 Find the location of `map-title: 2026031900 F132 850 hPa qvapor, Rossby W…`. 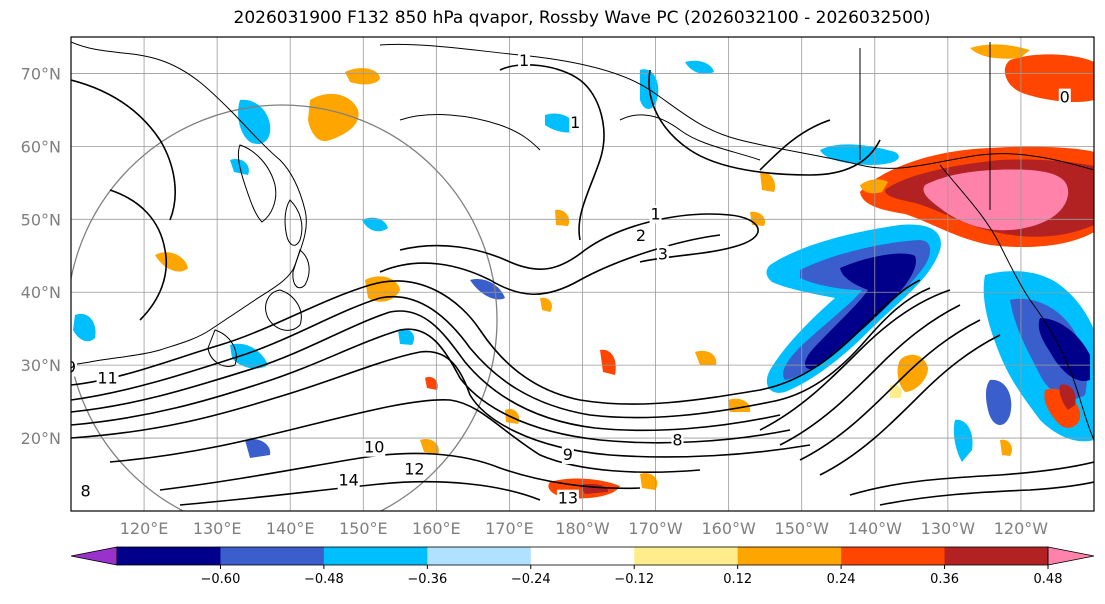

map-title: 2026031900 F132 850 hPa qvapor, Rossby W… is located at coordinates (582, 18).